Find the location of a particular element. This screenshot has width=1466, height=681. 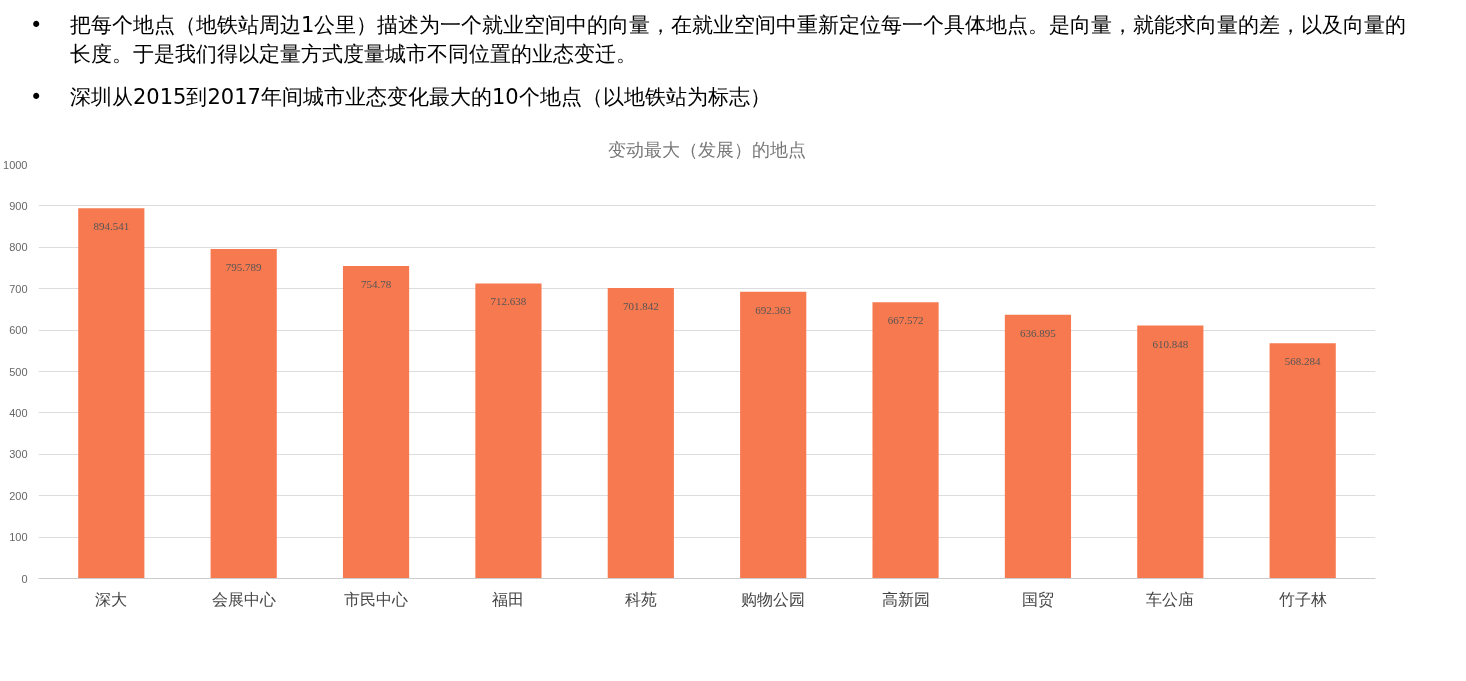

data-label: 795.789 is located at coordinates (244, 267).